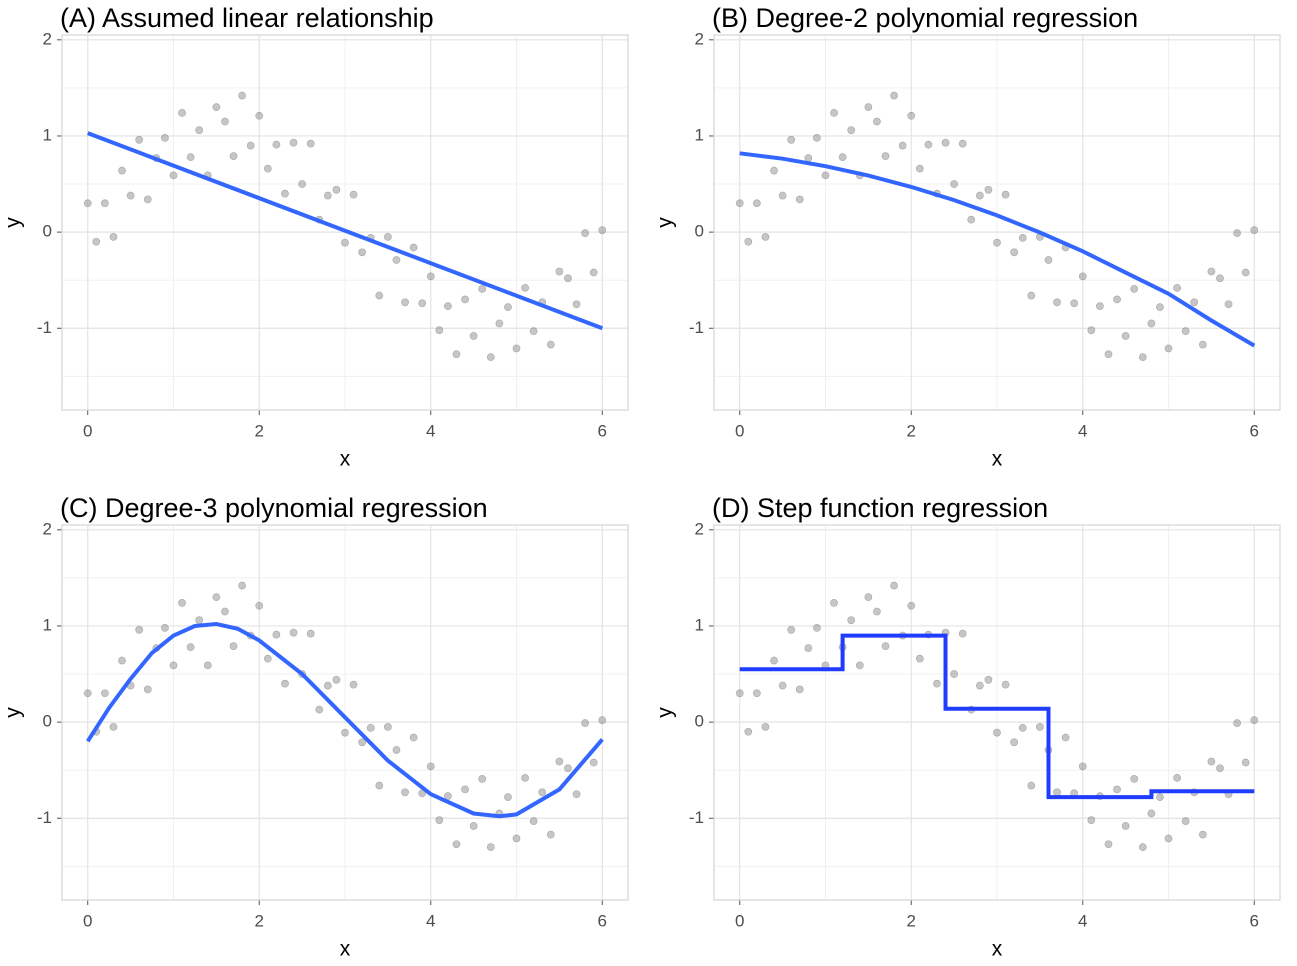  What do you see at coordinates (665, 712) in the screenshot?
I see `y-axis-label: y` at bounding box center [665, 712].